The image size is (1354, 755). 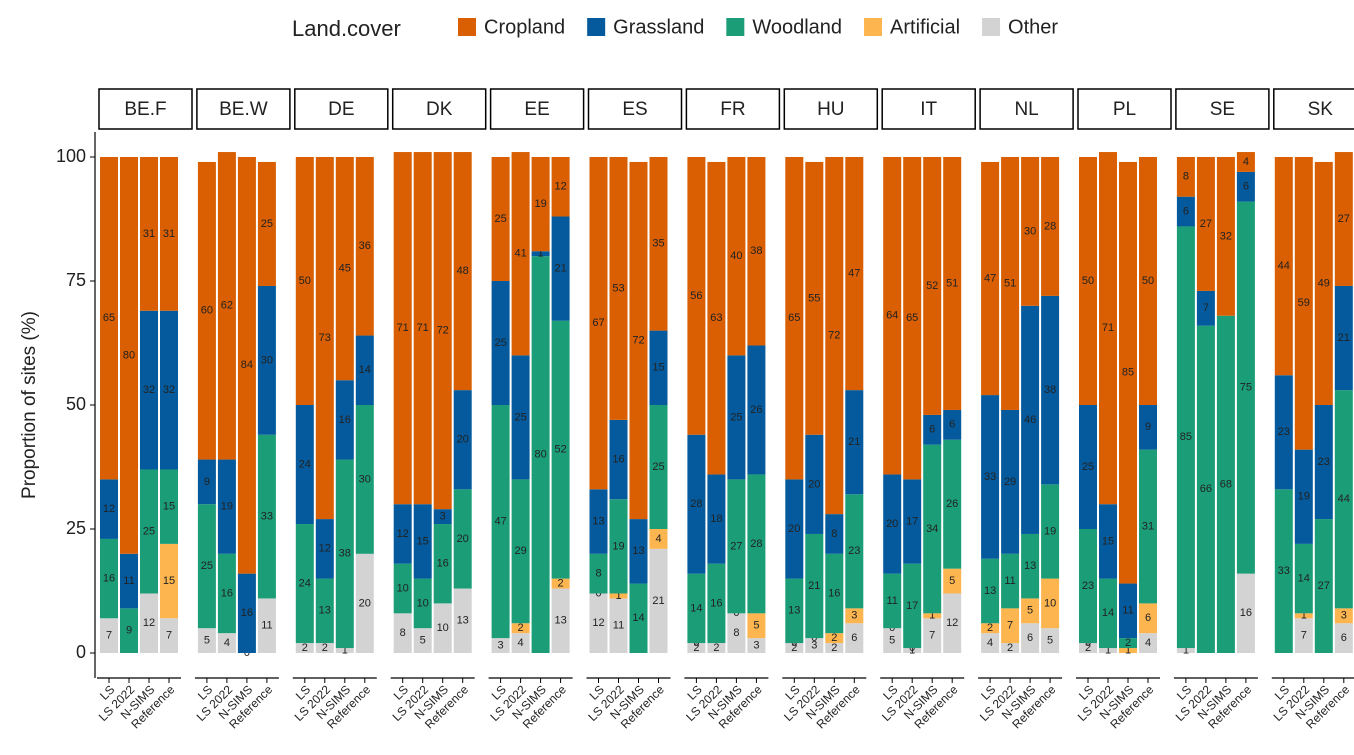 What do you see at coordinates (439, 109) in the screenshot?
I see `facet-label: DK` at bounding box center [439, 109].